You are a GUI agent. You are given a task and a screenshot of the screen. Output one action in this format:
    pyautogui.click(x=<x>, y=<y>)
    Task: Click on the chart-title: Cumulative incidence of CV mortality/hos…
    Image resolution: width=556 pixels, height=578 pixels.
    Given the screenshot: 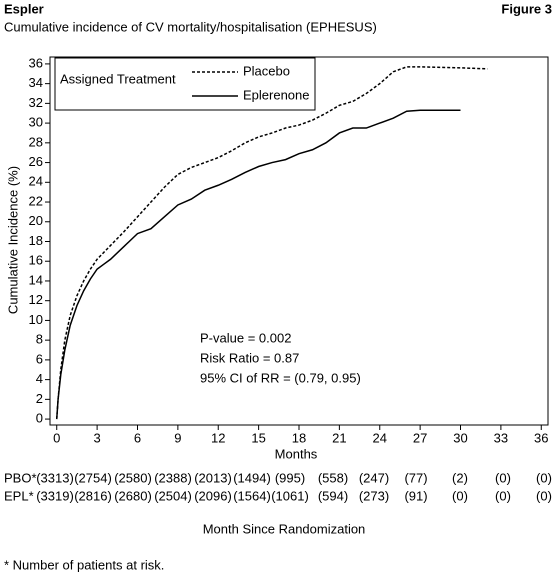 What is the action you would take?
    pyautogui.click(x=190, y=26)
    